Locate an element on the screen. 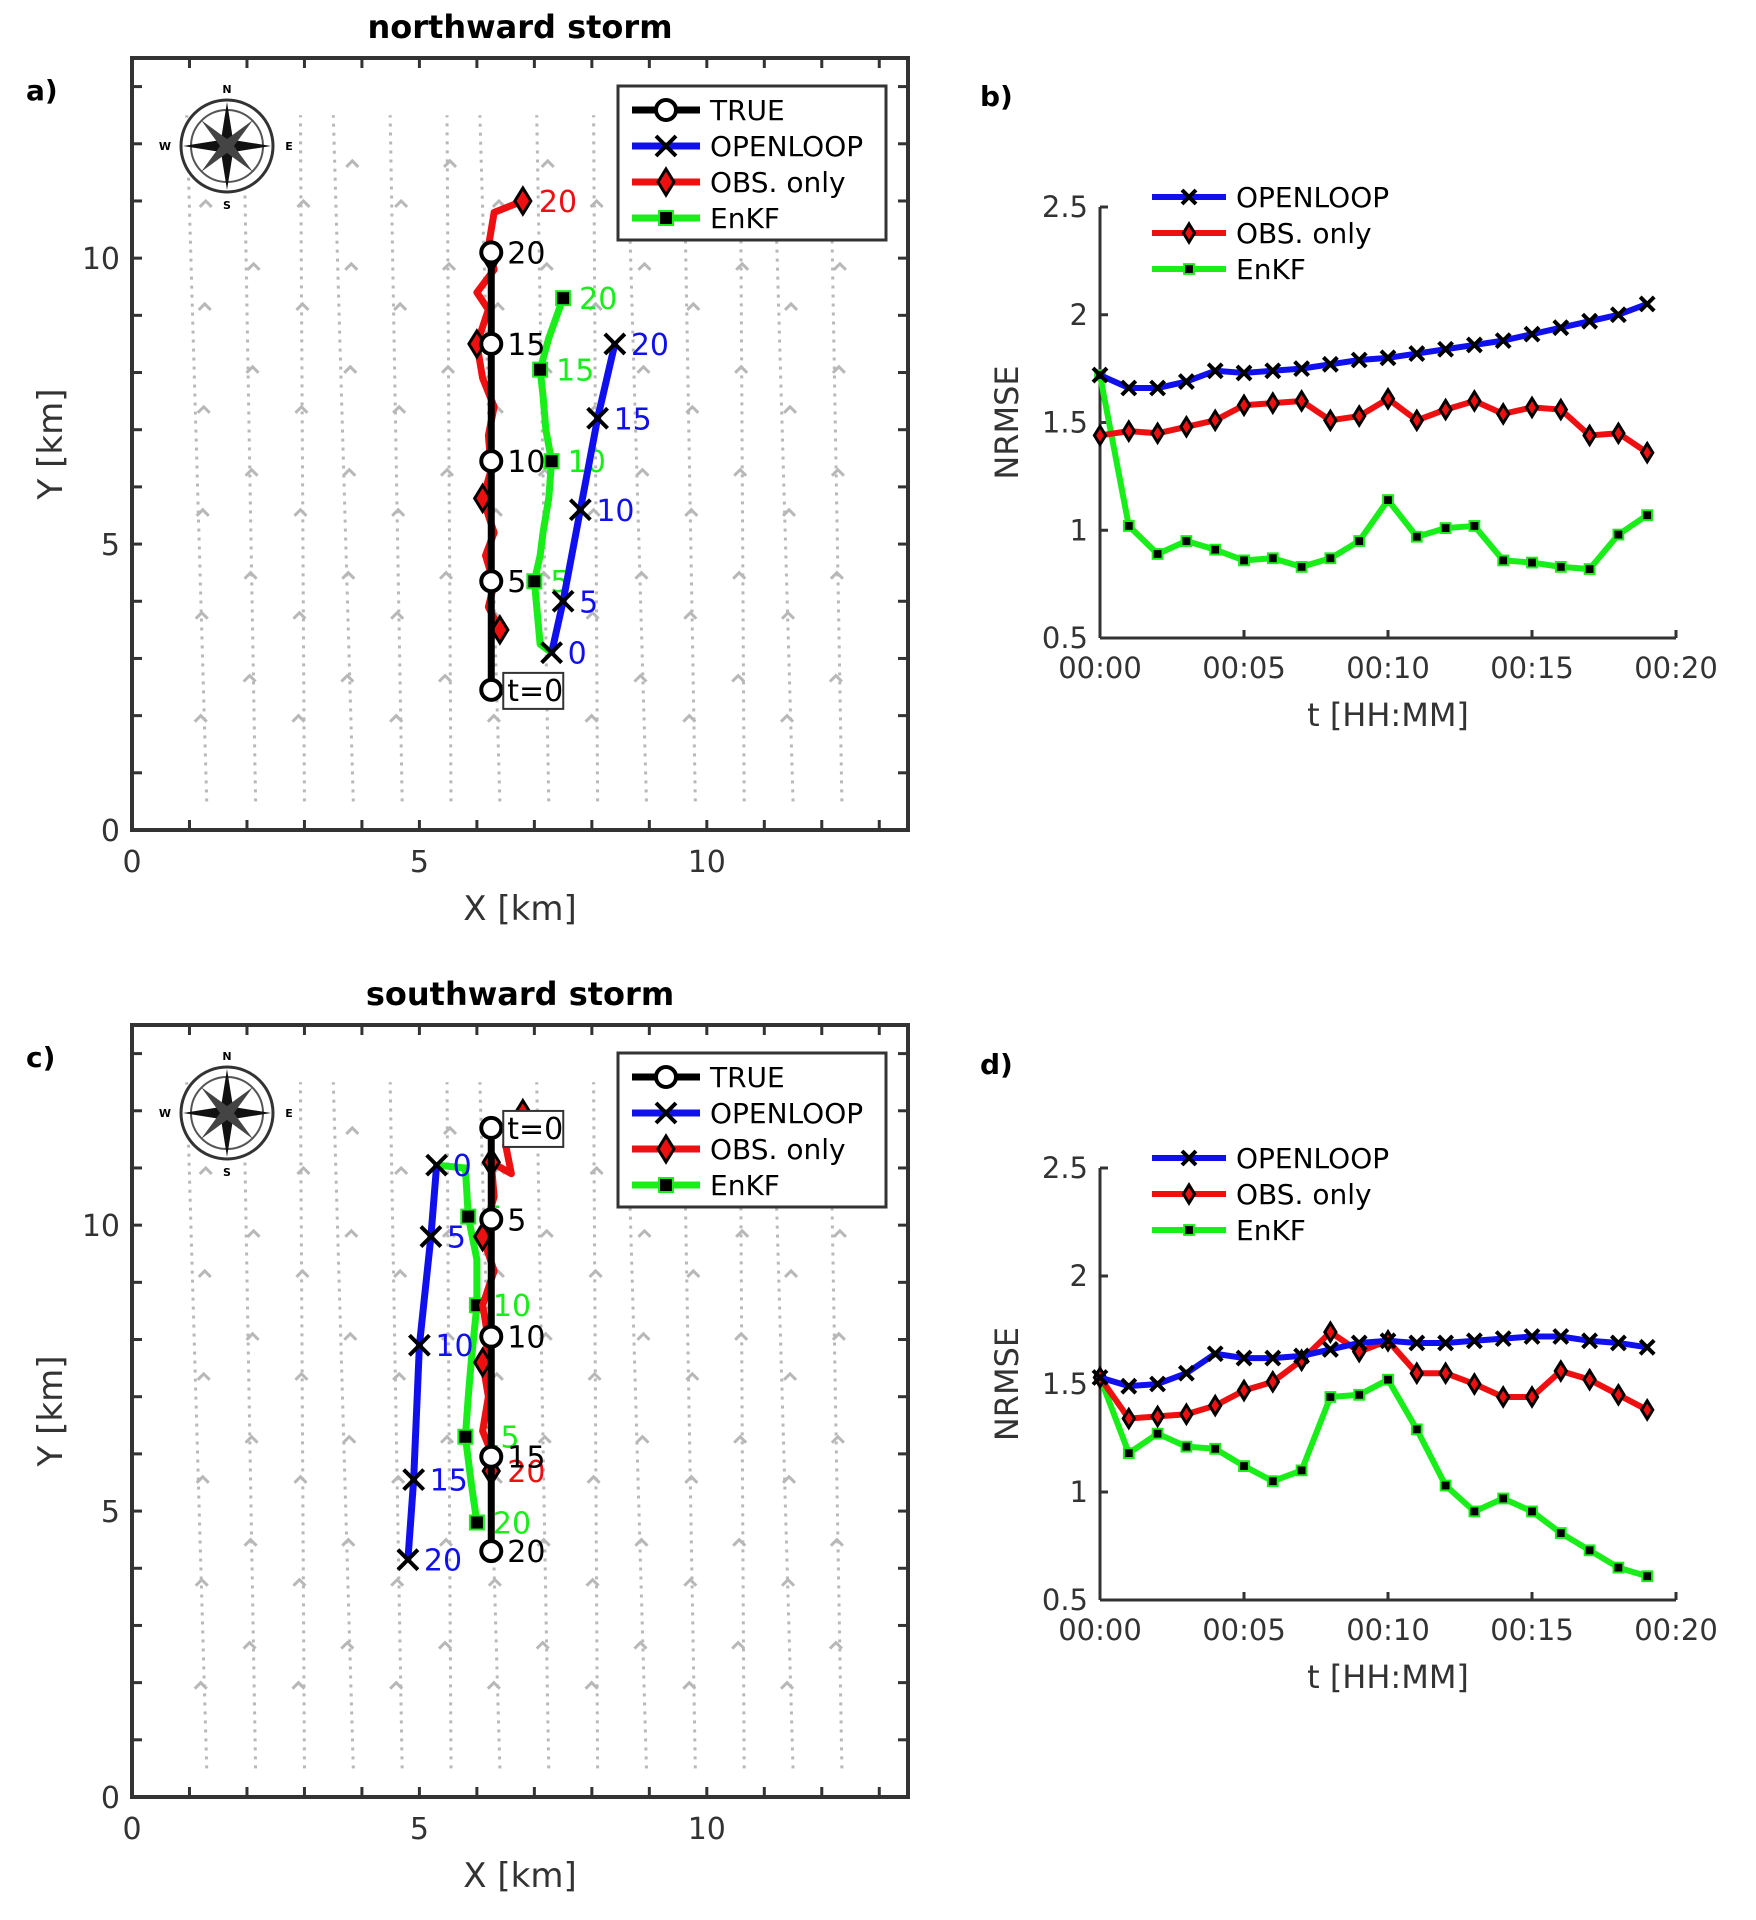  series-obs is located at coordinates (1373, 425).